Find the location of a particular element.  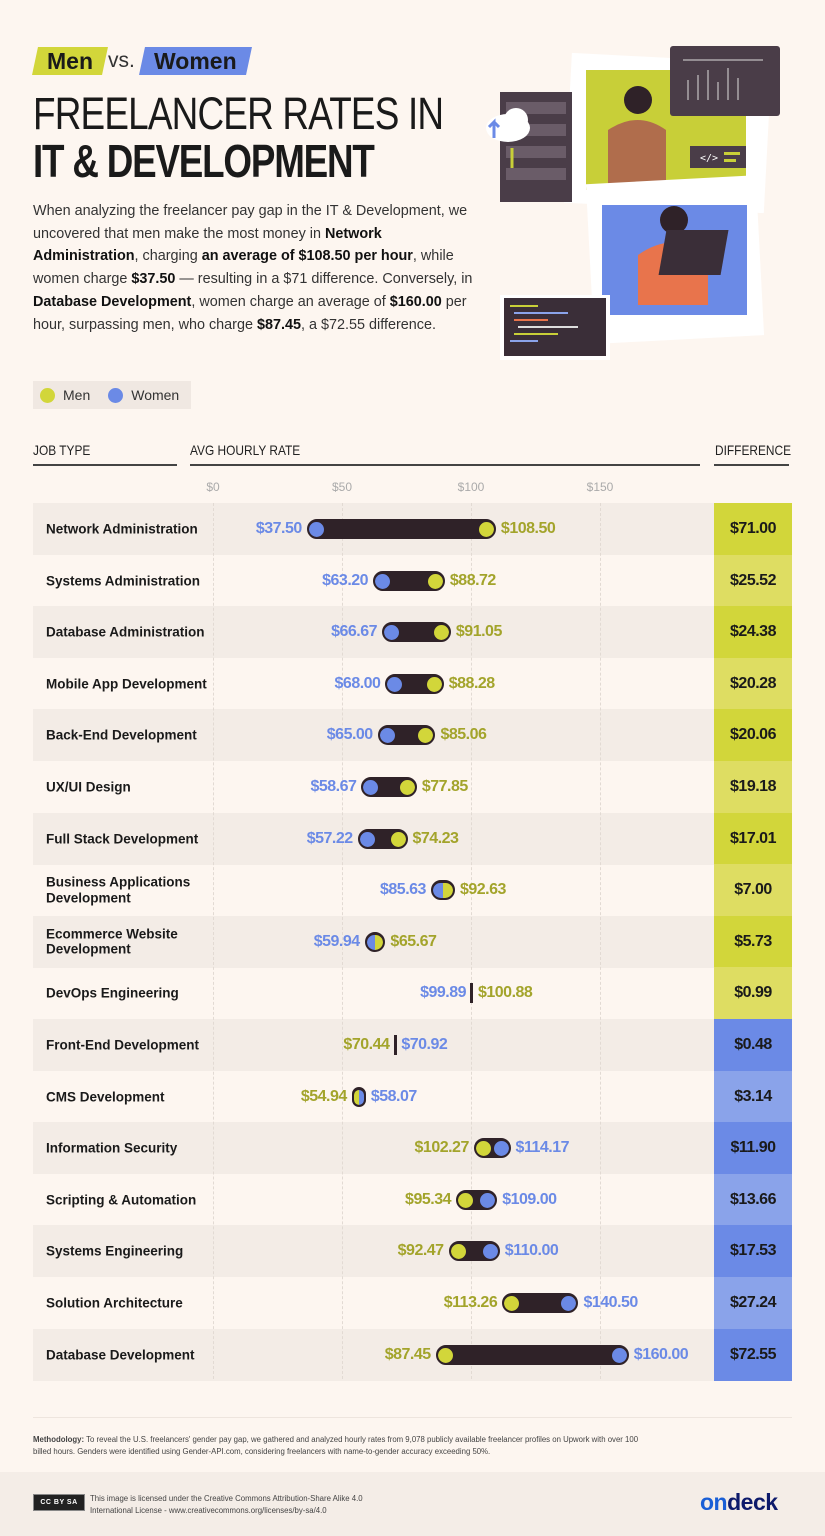

job-type-label: Ecommerce Website Development is located at coordinates (112, 941).